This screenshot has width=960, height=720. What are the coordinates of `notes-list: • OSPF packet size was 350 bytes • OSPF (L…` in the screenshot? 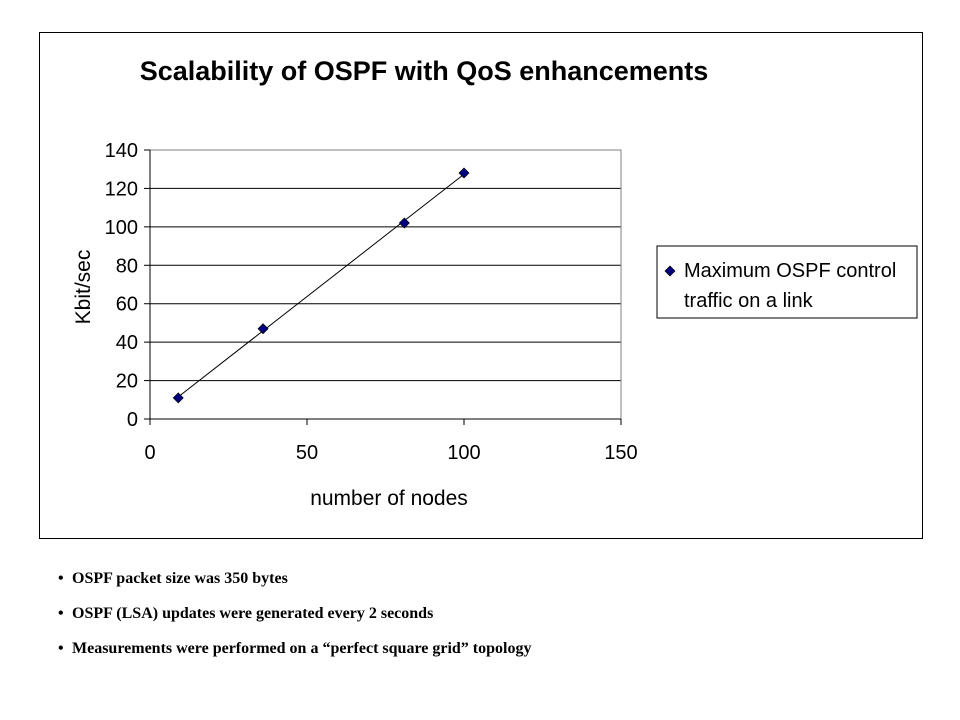 It's located at (294, 620).